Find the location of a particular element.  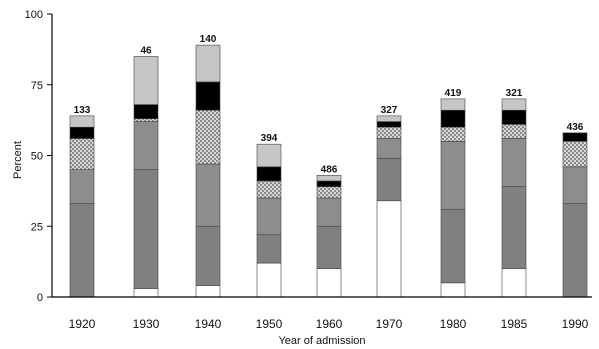

y-tick-label-0: 0 is located at coordinates (40, 298).